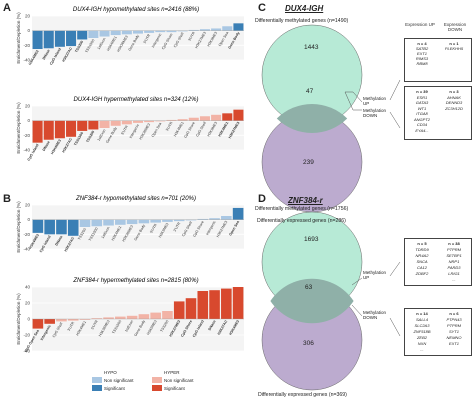  Describe the element at coordinates (454, 337) in the screenshot. I see `gene-item: NEMNO` at that location.